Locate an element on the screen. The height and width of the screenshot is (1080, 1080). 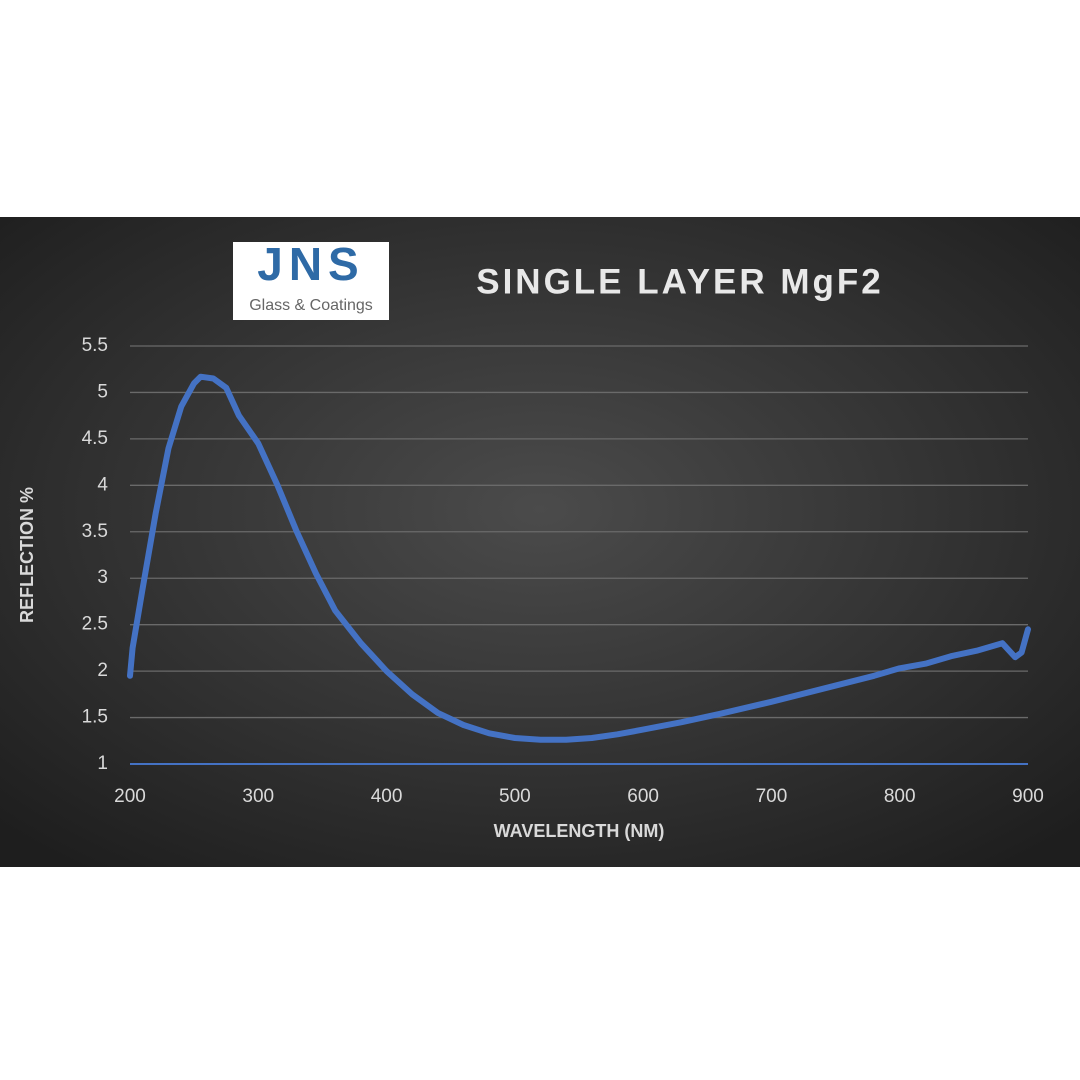
logo-box is located at coordinates (311, 281).